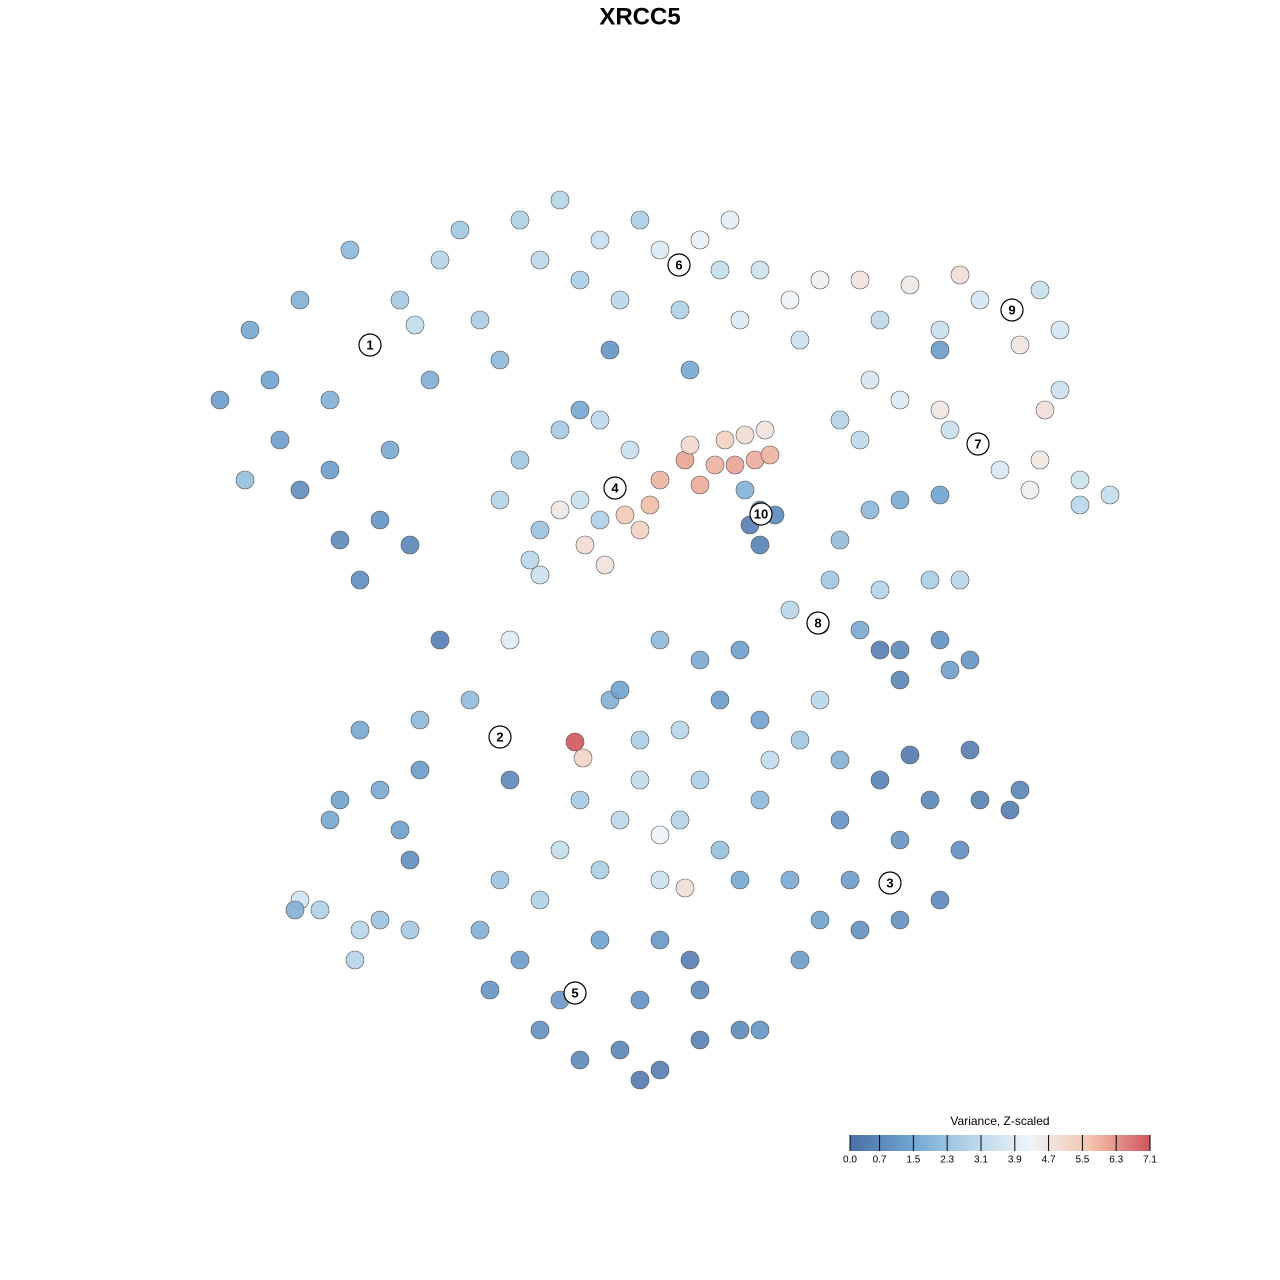  What do you see at coordinates (1150, 1160) in the screenshot?
I see `colorbar-tick-label: 7.1` at bounding box center [1150, 1160].